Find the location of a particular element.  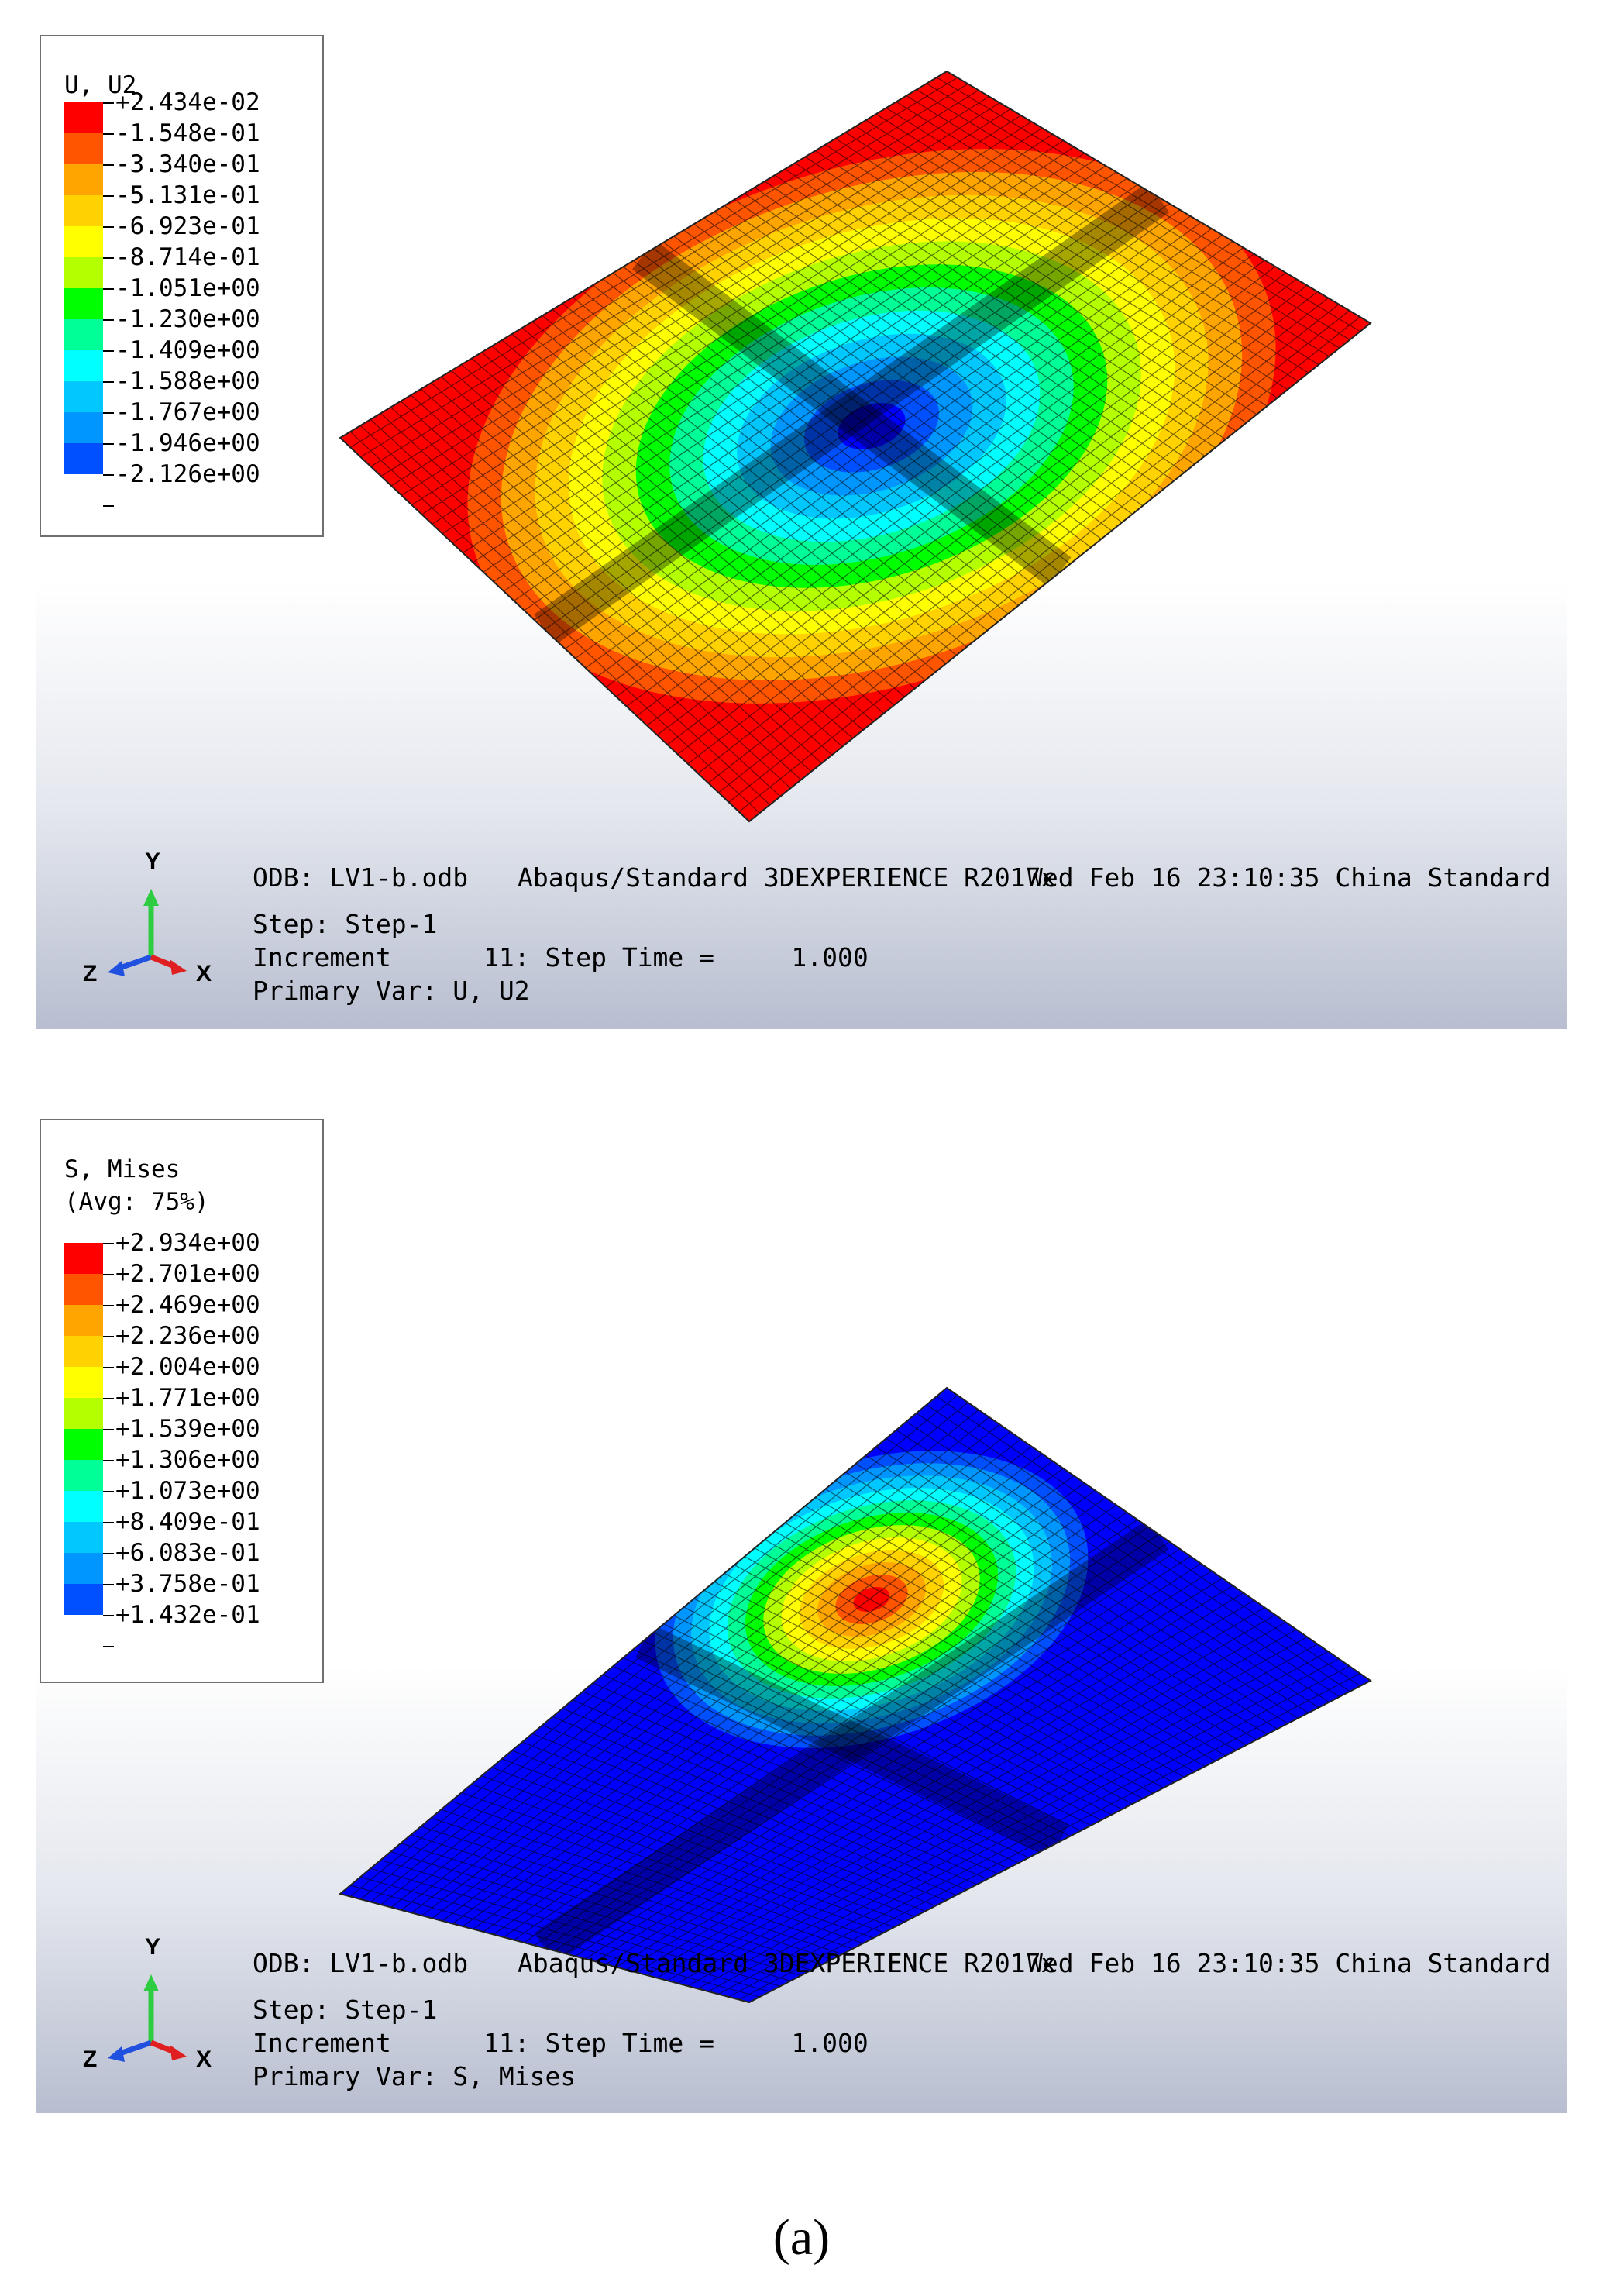

legend-row: -3.340e-01 is located at coordinates (192, 173).